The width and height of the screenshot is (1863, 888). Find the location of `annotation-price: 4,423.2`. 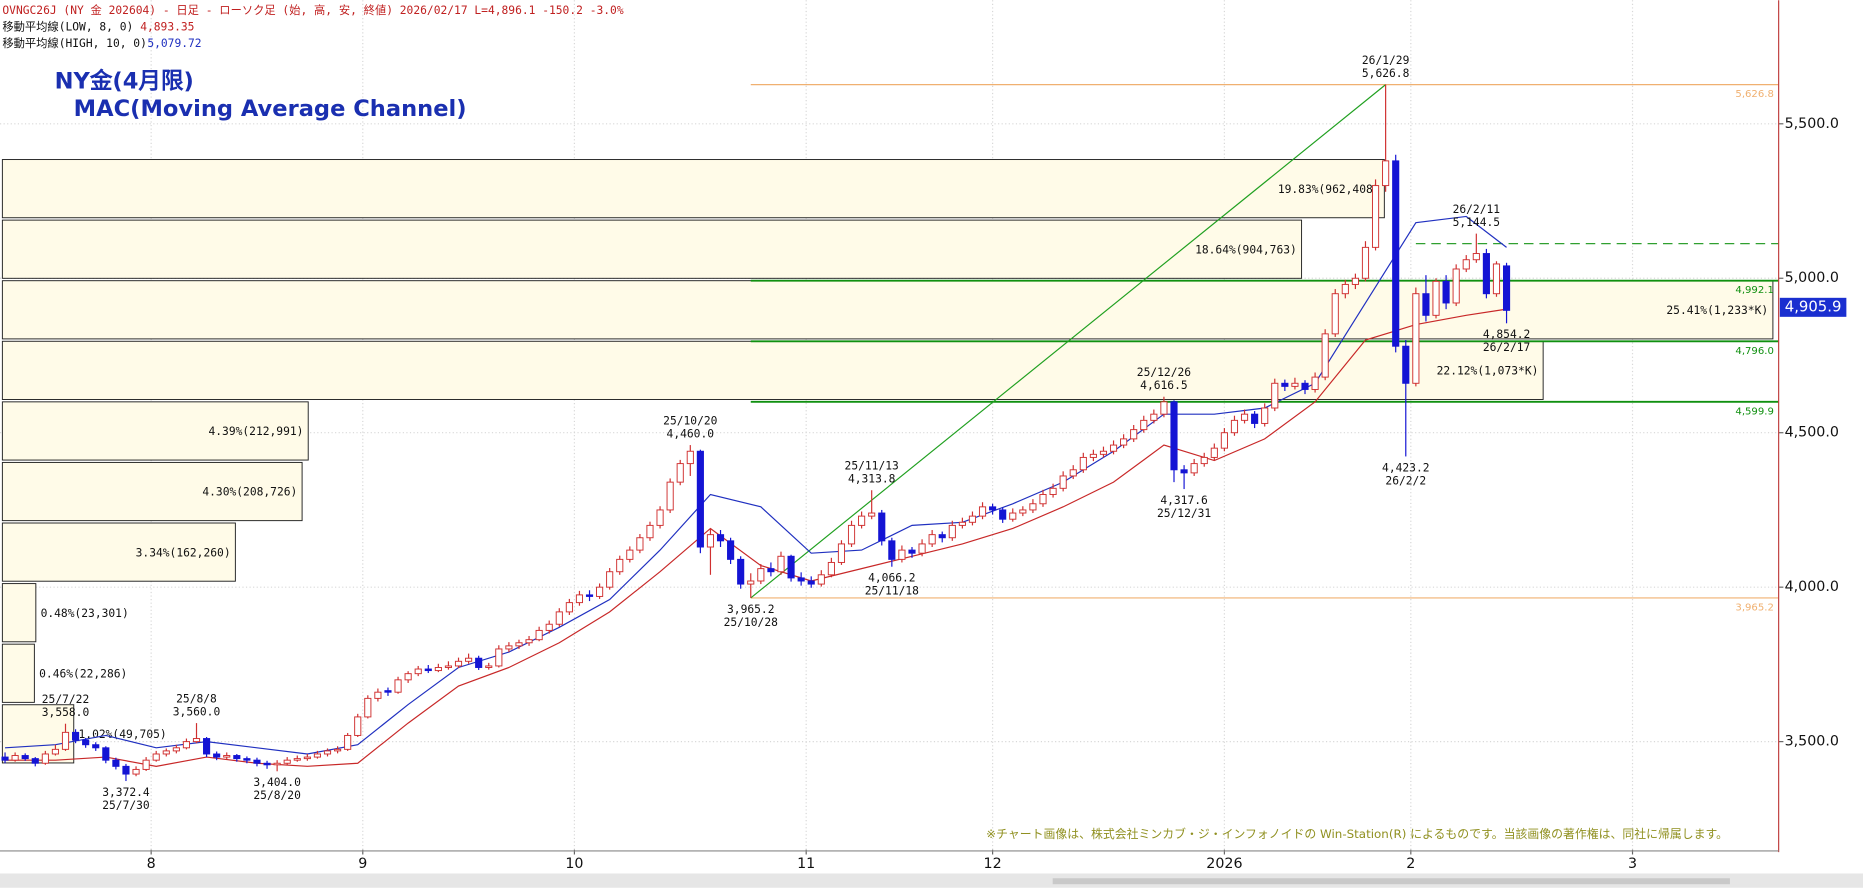

annotation-price: 4,423.2 is located at coordinates (1405, 467).